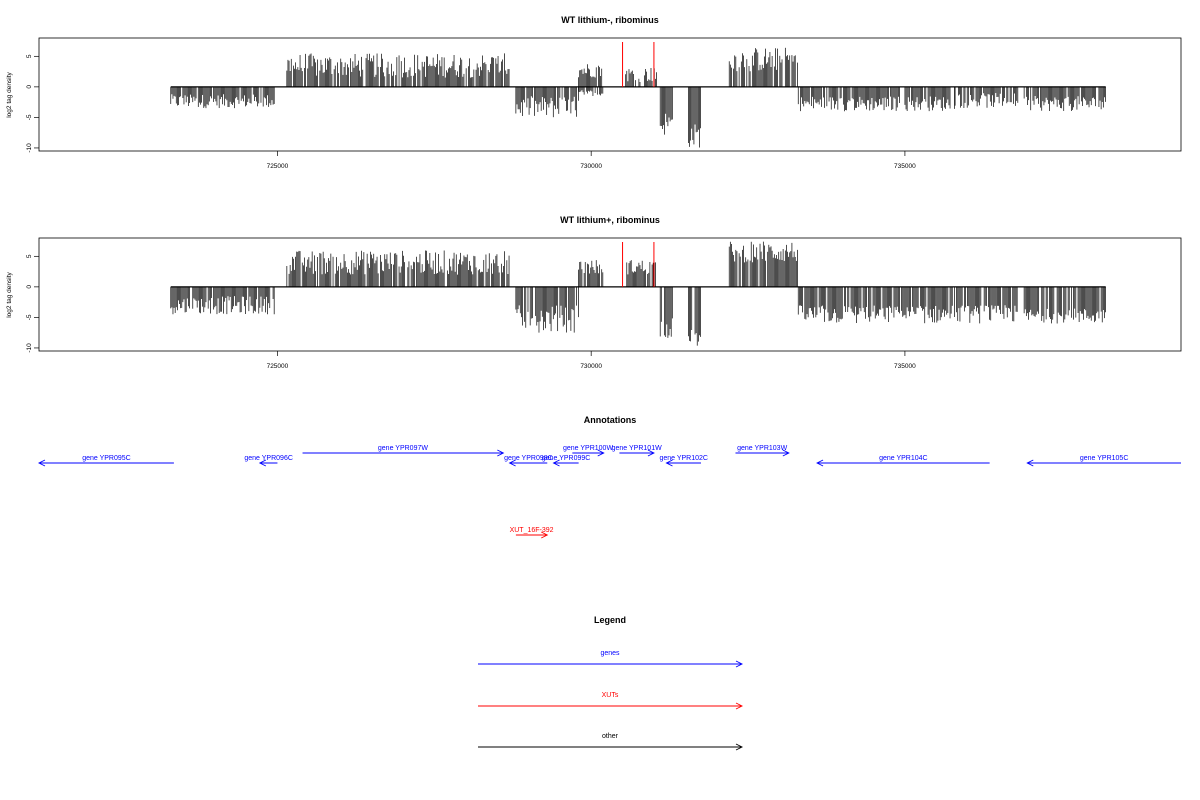  What do you see at coordinates (610, 620) in the screenshot?
I see `legend-title: Legend` at bounding box center [610, 620].